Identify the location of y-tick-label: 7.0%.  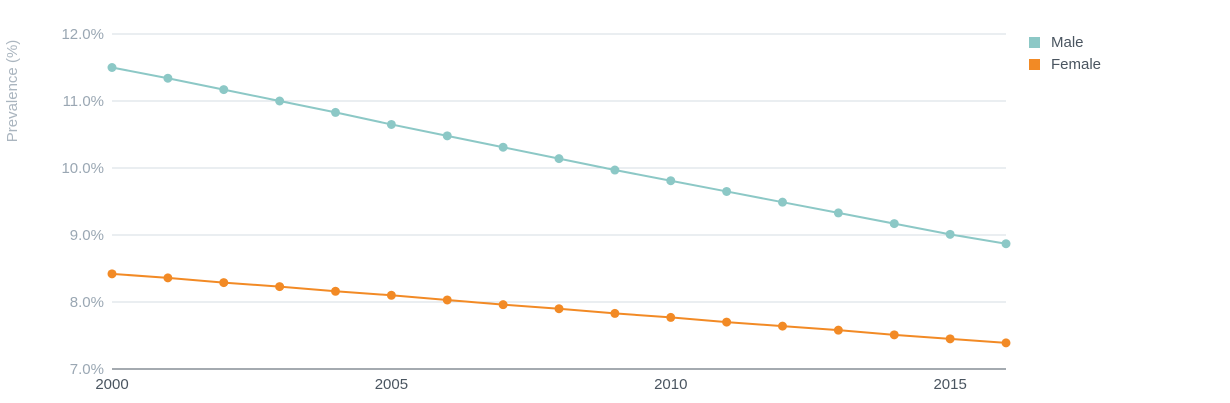
(87, 369).